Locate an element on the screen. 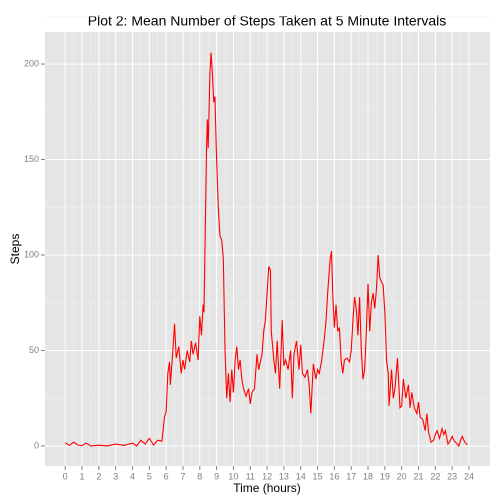 The image size is (504, 504). x-tick-label: 19 is located at coordinates (385, 476).